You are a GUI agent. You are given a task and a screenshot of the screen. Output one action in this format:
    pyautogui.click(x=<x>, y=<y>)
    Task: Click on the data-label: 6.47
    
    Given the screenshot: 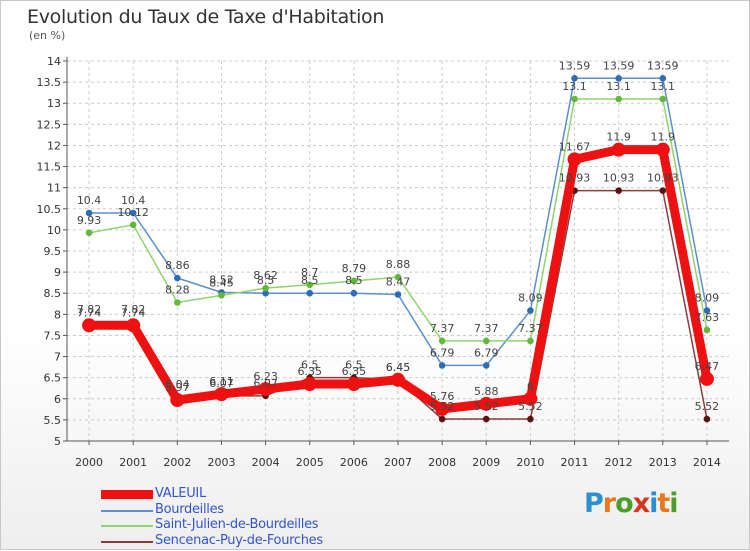 What is the action you would take?
    pyautogui.click(x=707, y=366)
    